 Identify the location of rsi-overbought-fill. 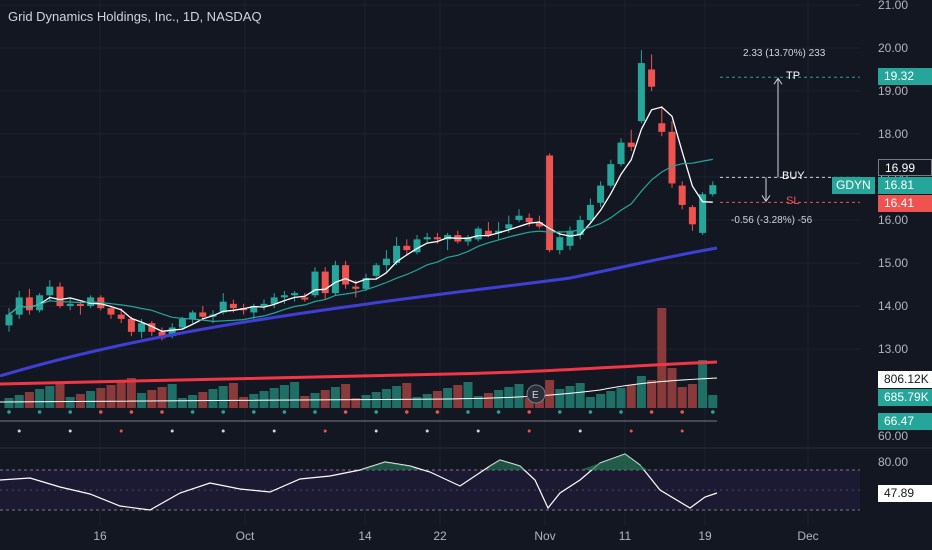
(505, 465).